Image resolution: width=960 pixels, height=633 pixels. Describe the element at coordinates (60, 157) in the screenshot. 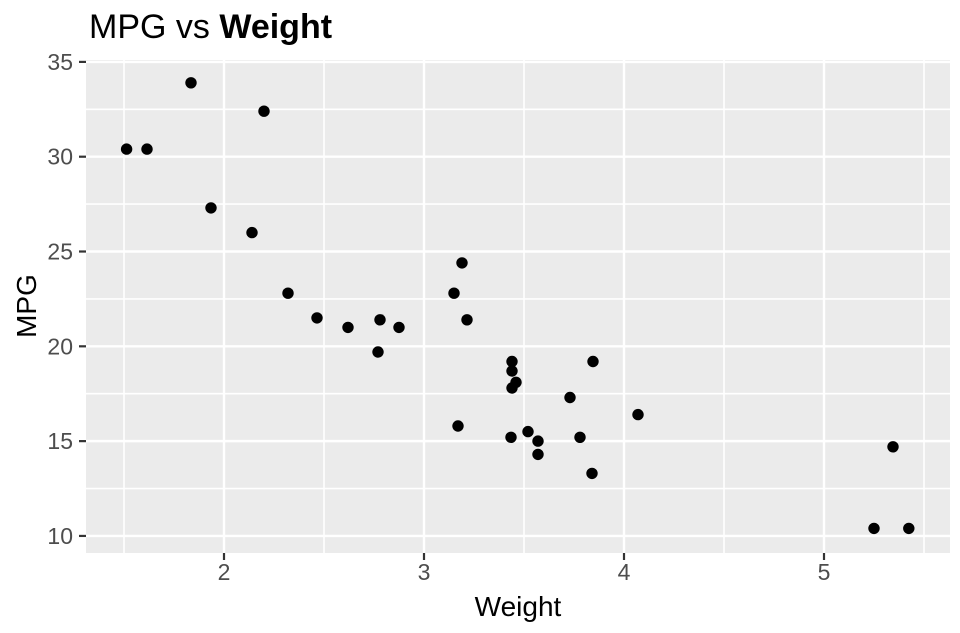

I see `y-tick-label: 30` at that location.